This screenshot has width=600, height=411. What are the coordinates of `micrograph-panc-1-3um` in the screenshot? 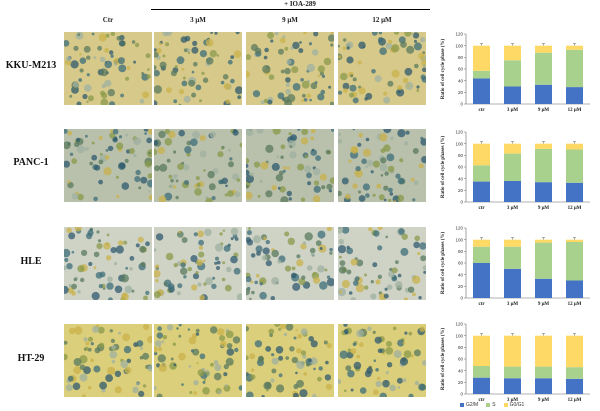 It's located at (198, 165).